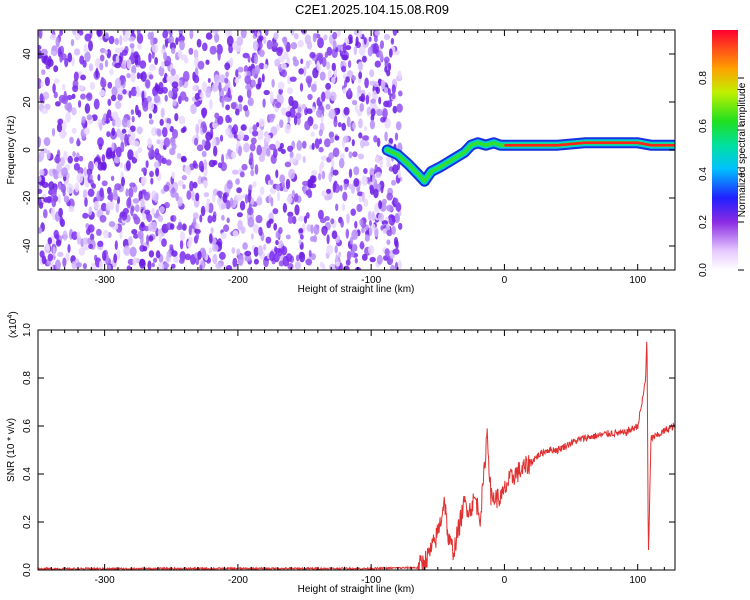 This screenshot has width=750, height=600. What do you see at coordinates (27, 474) in the screenshot?
I see `snr-ytick-label: 0.4` at bounding box center [27, 474].